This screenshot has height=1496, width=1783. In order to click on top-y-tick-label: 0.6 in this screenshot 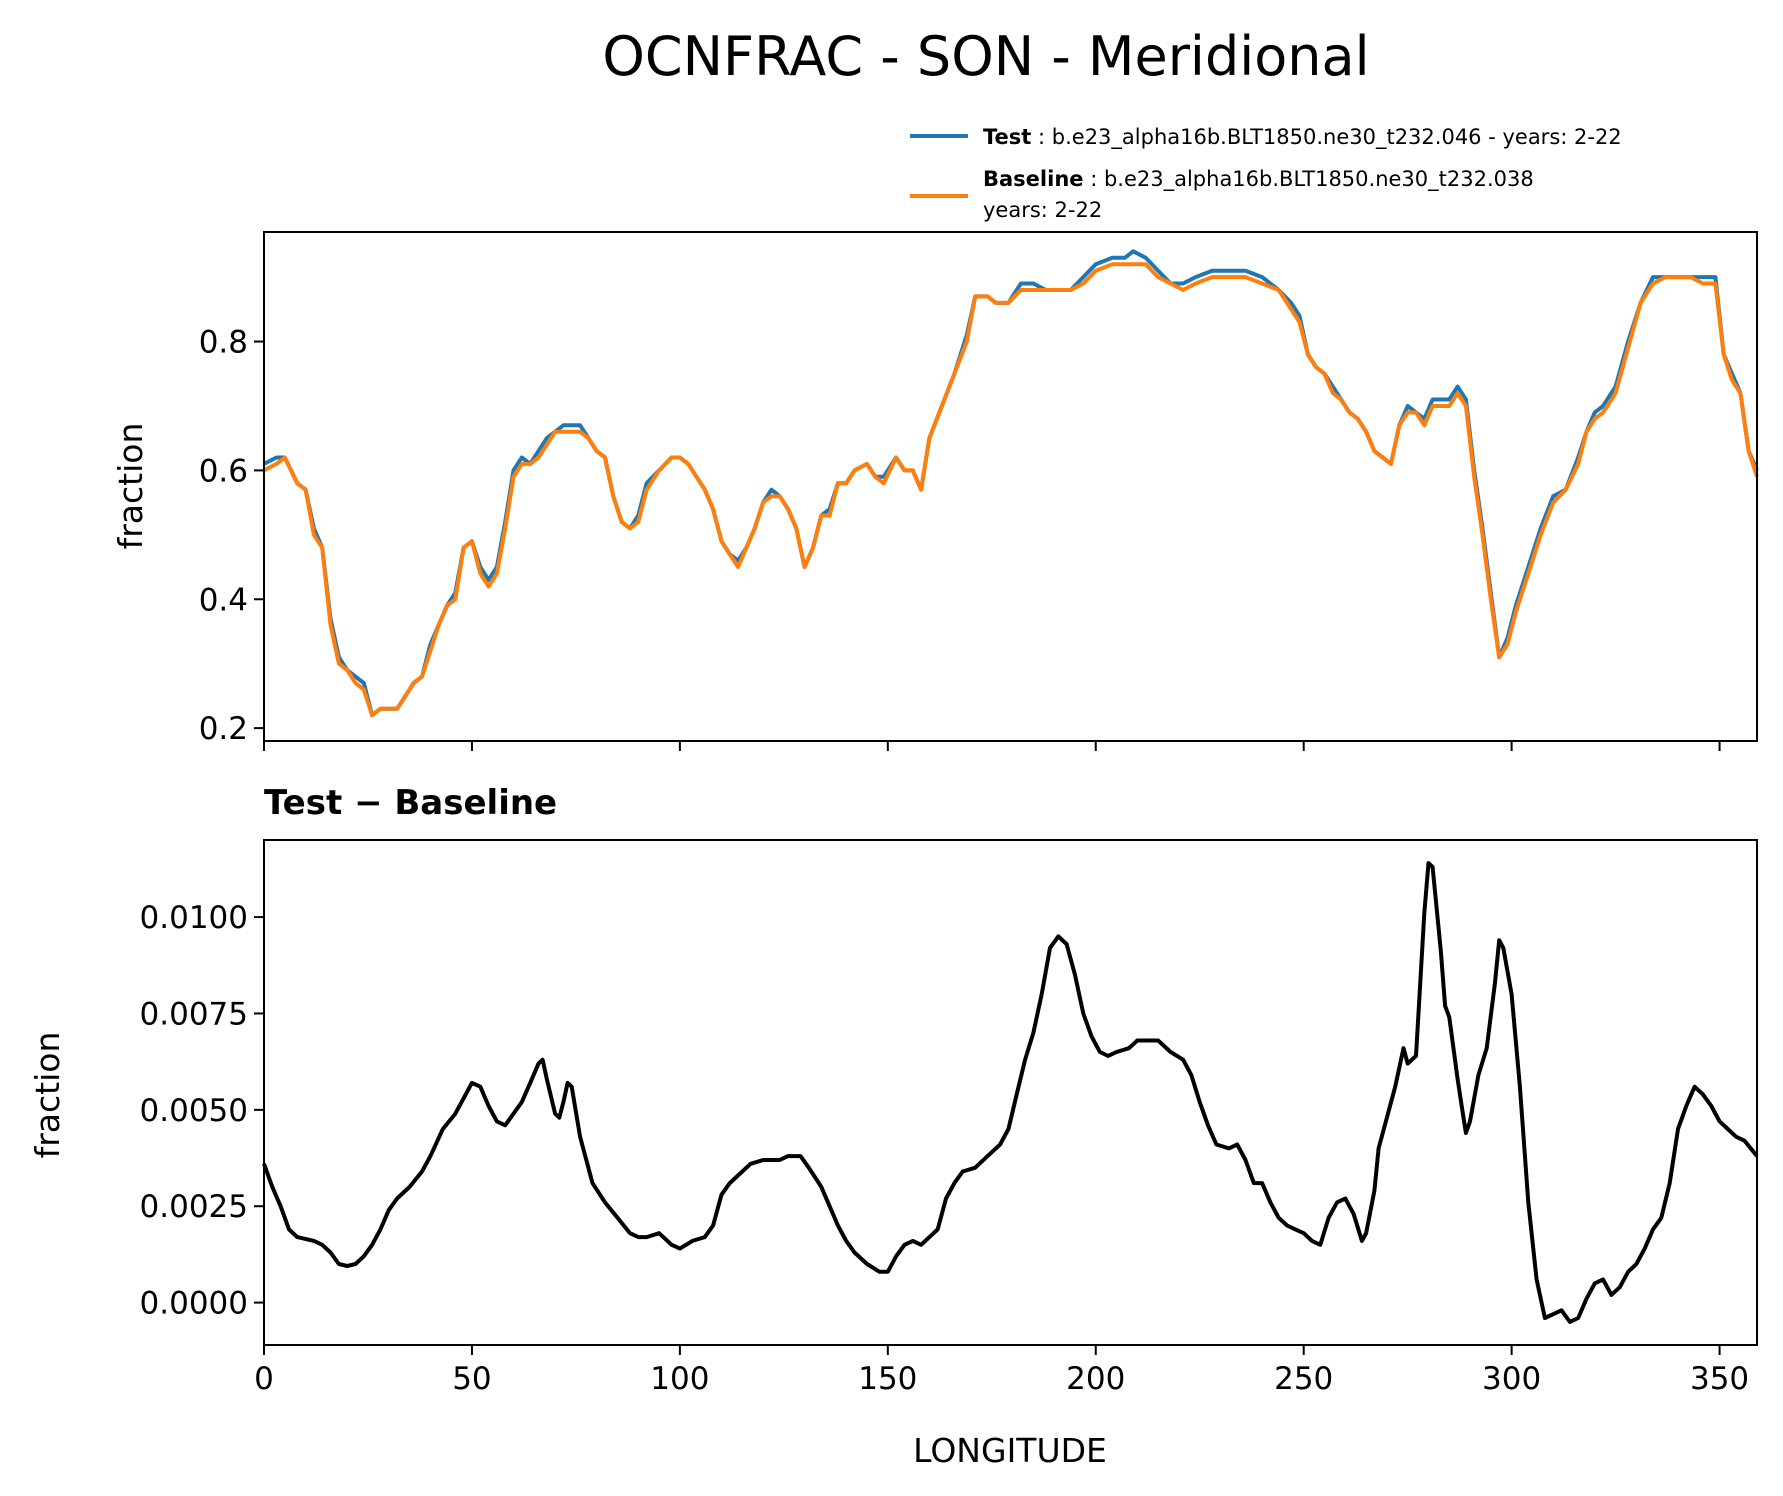, I will do `click(223, 471)`.